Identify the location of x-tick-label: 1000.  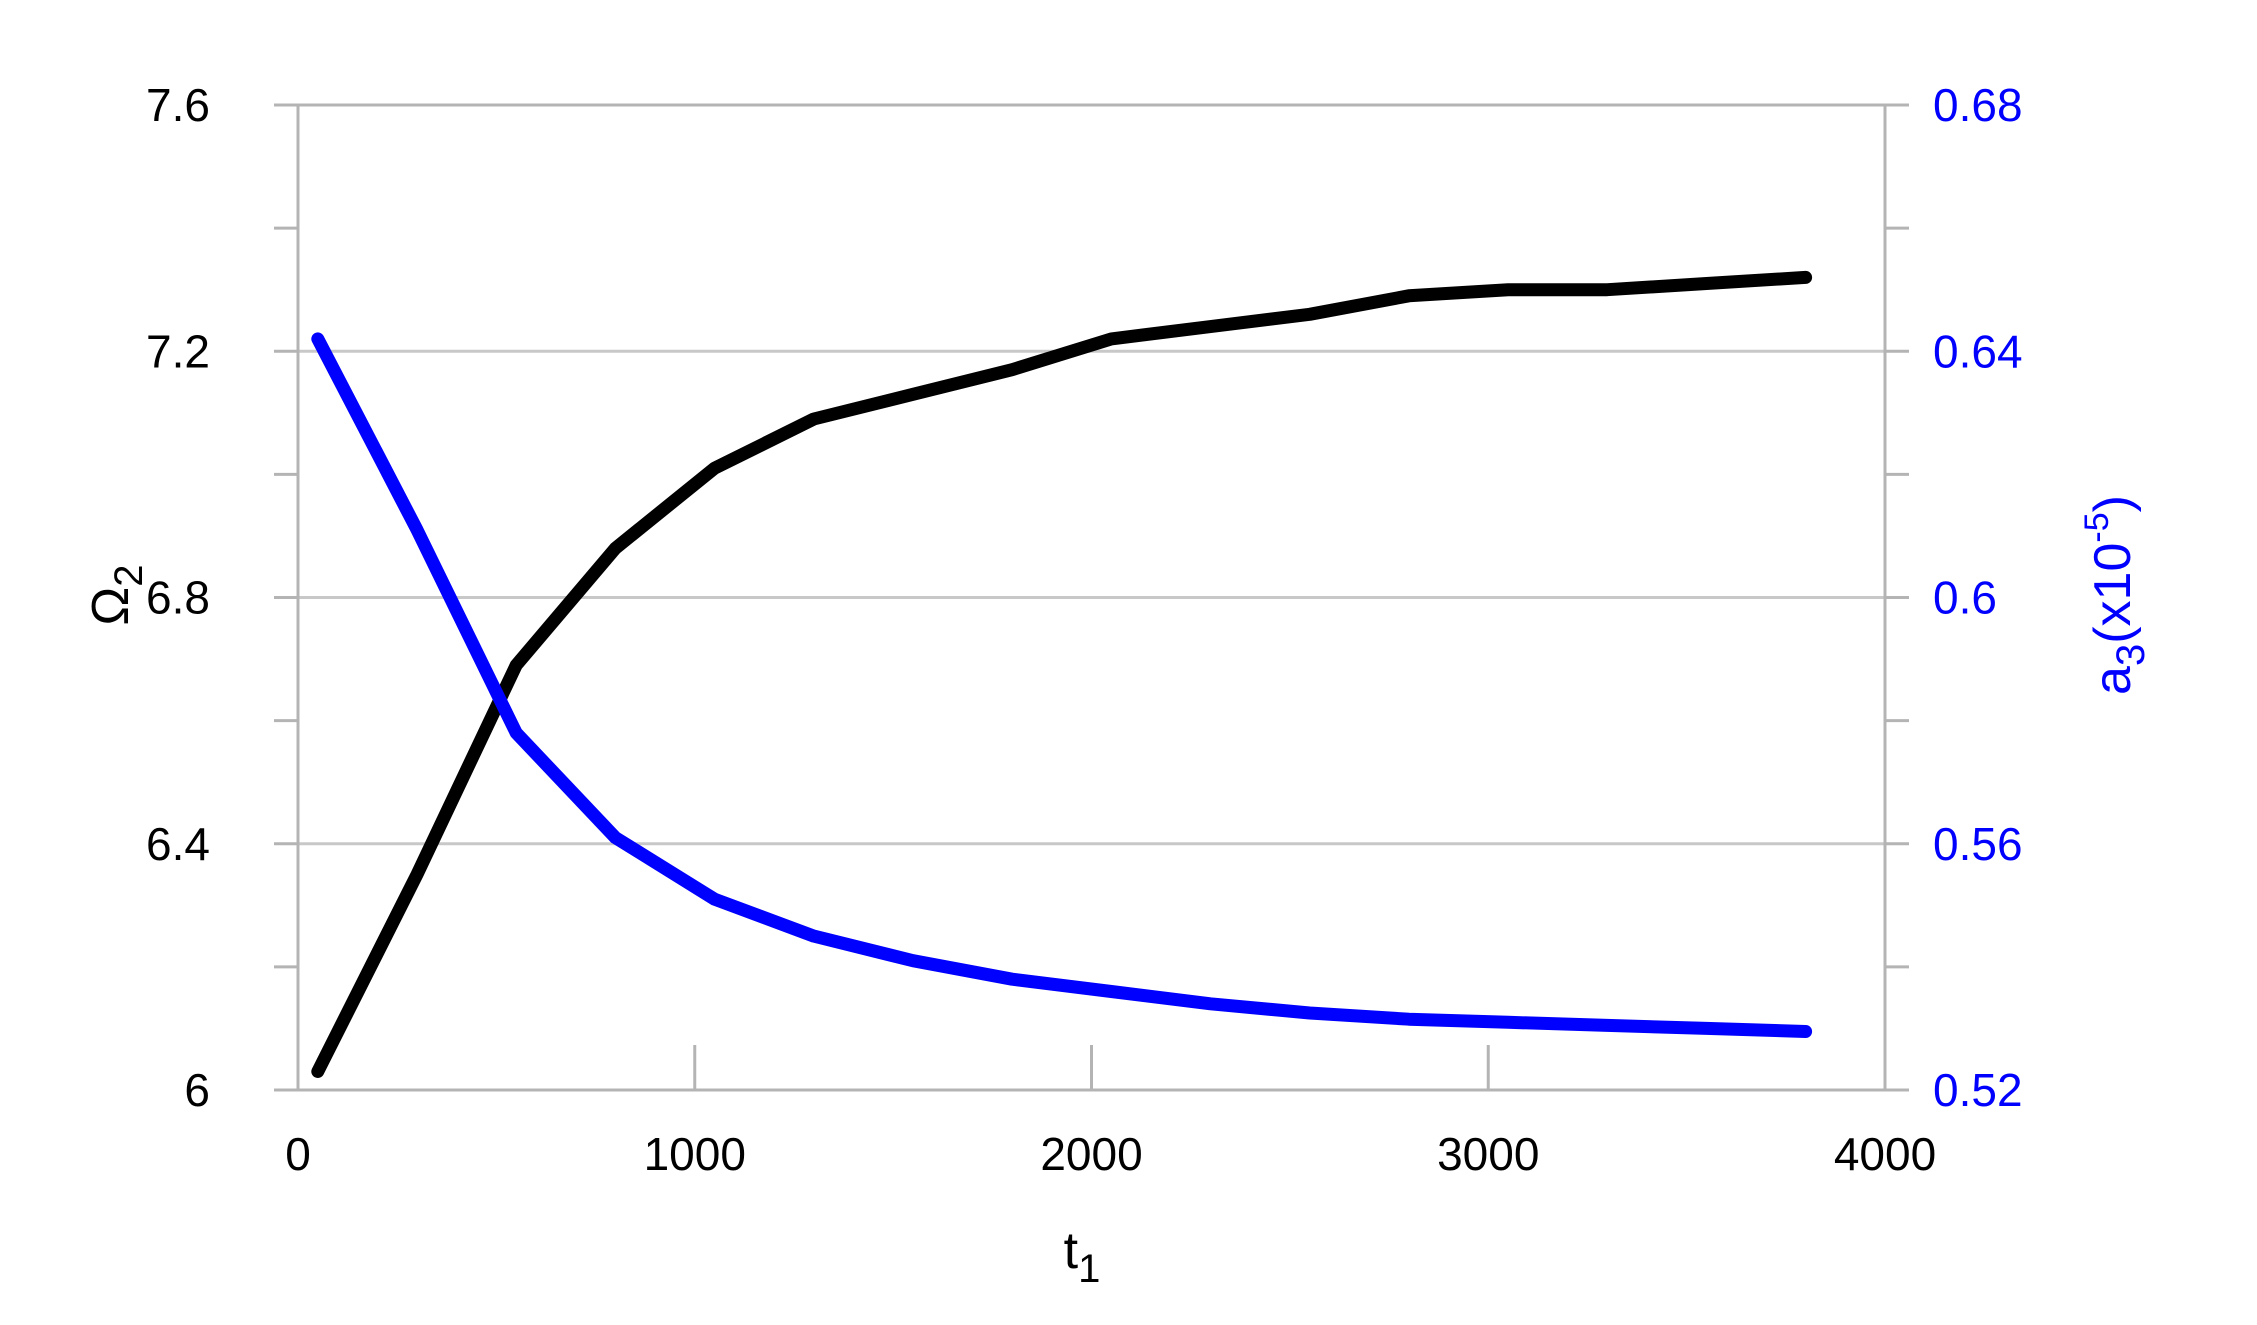
(695, 1154).